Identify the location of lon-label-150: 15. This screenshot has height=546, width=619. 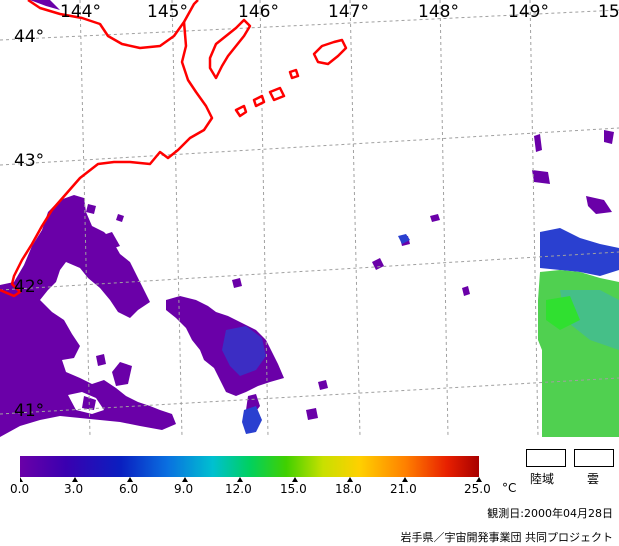
(608, 12).